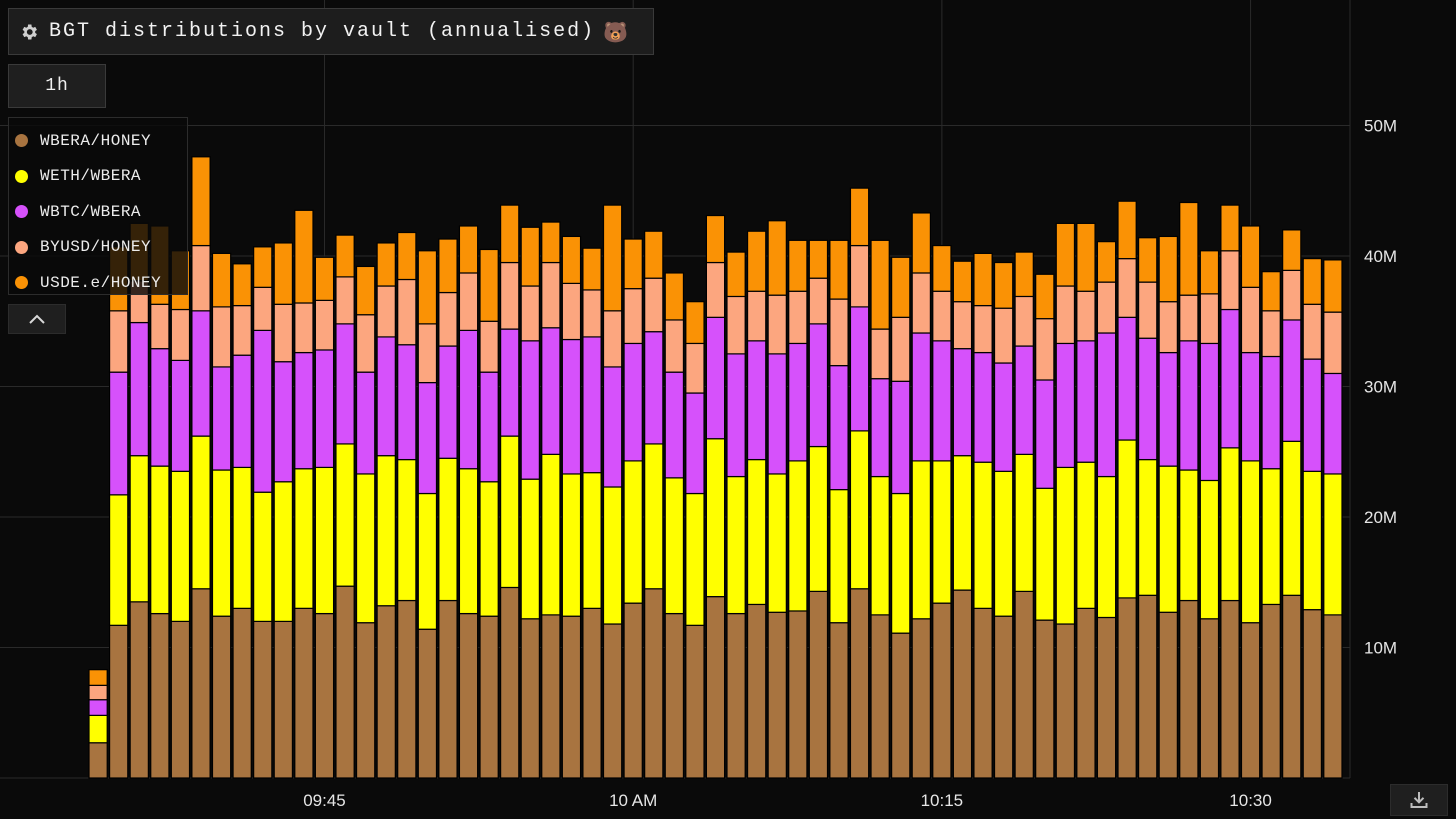 This screenshot has height=819, width=1456. Describe the element at coordinates (1380, 387) in the screenshot. I see `y-tick-label: 30M` at that location.